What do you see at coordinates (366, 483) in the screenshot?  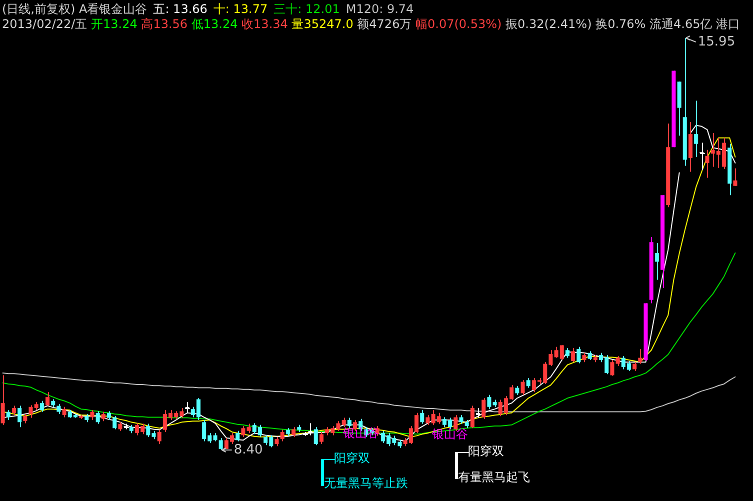 I see `text: 无量黑马等止跌` at bounding box center [366, 483].